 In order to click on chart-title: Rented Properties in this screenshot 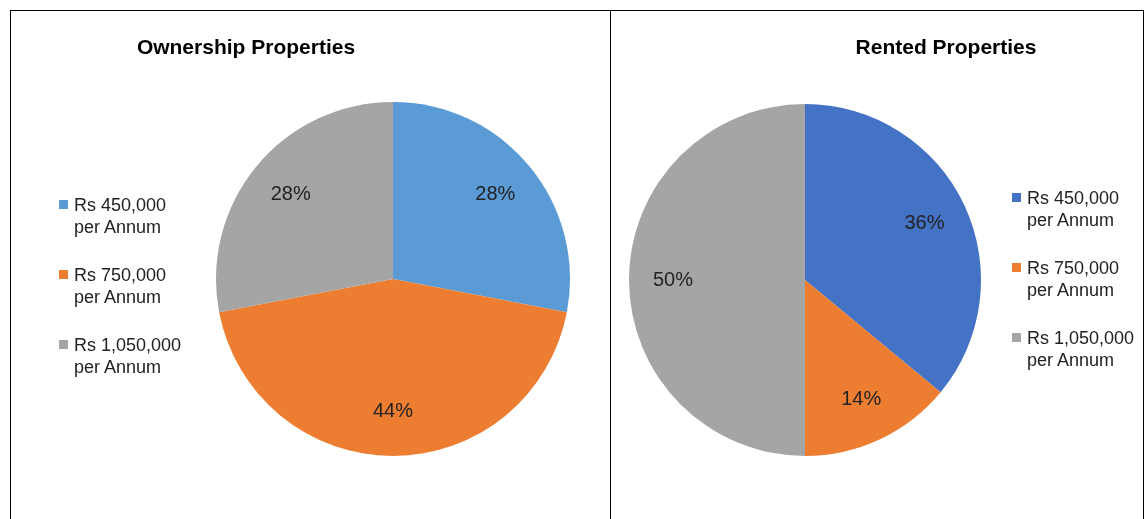, I will do `click(946, 47)`.